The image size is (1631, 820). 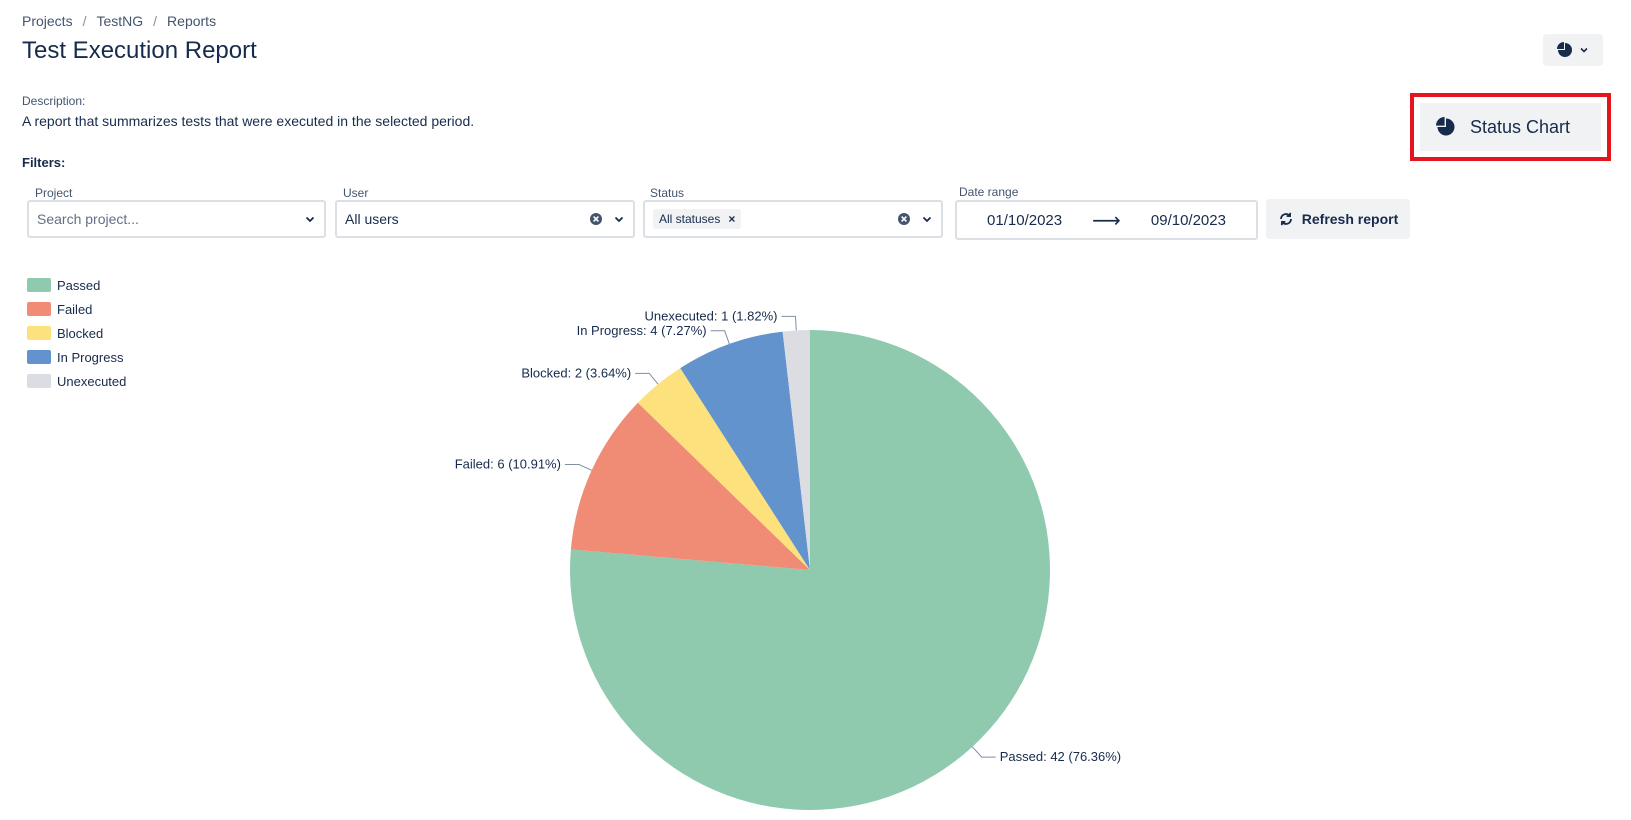 I want to click on legend-item-passed: Passed, so click(x=76, y=285).